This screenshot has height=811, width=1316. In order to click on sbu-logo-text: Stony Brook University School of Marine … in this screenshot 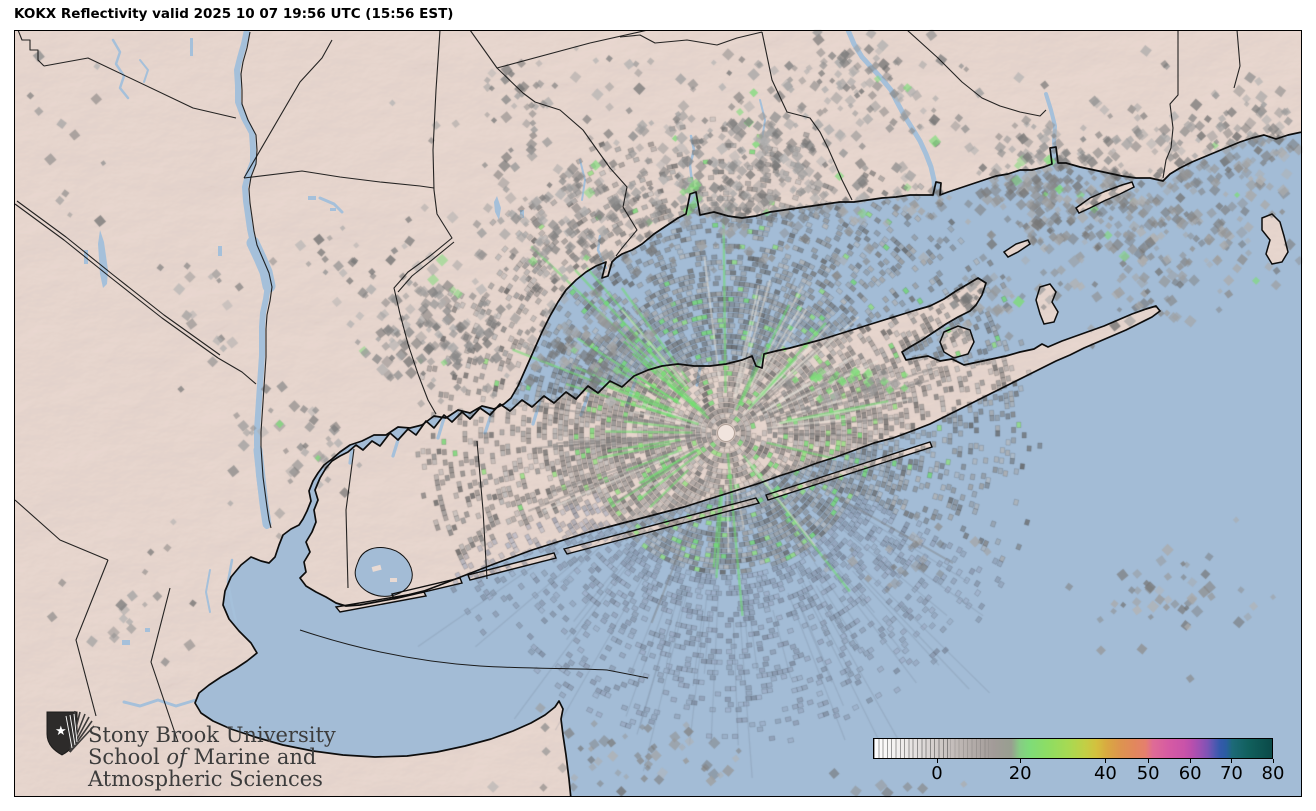, I will do `click(212, 757)`.